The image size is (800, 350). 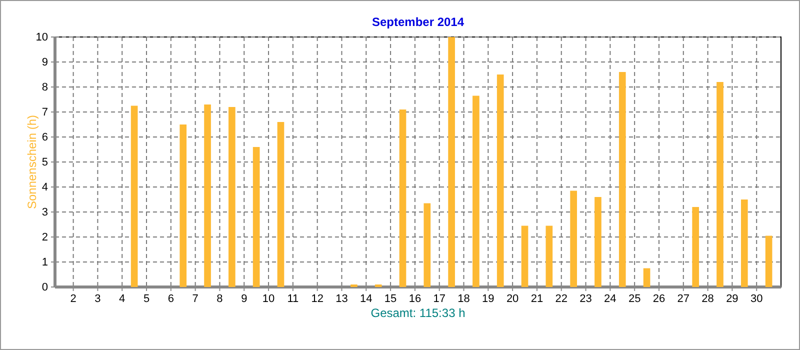 I want to click on x-tick-label: 29, so click(x=732, y=298).